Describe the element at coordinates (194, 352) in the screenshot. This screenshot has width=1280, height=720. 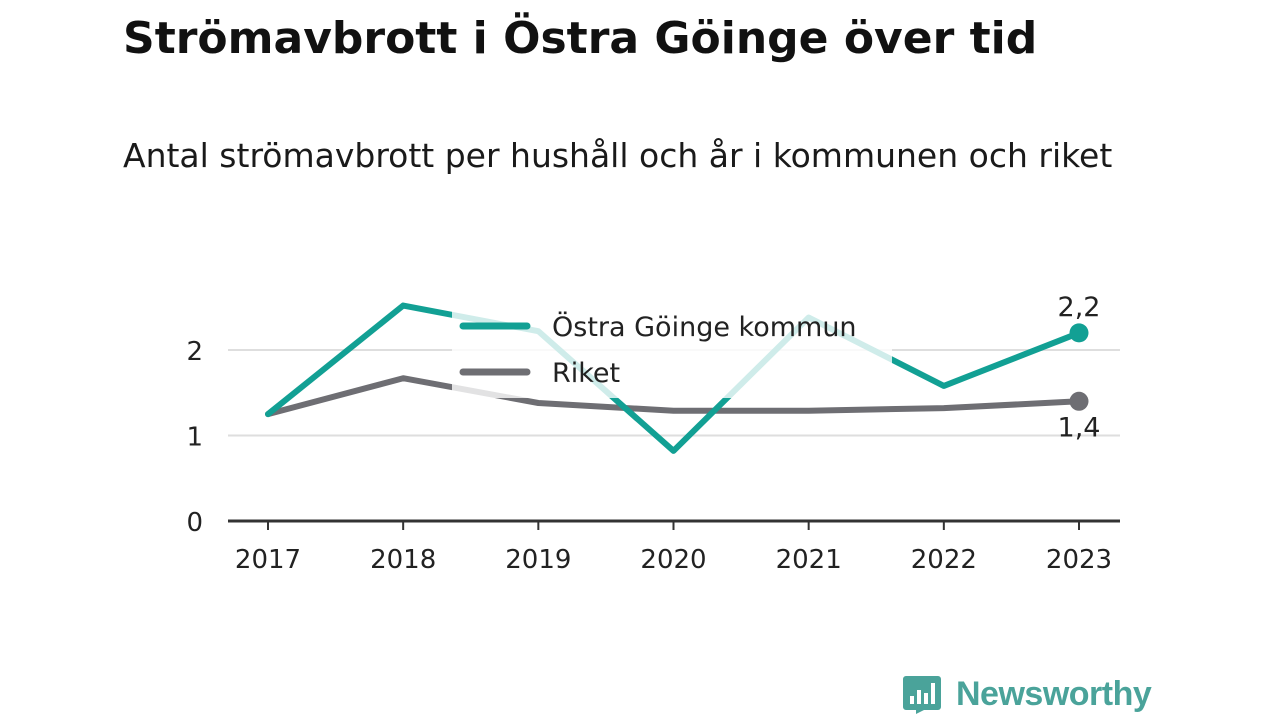
I see `y-tick-label: 2` at that location.